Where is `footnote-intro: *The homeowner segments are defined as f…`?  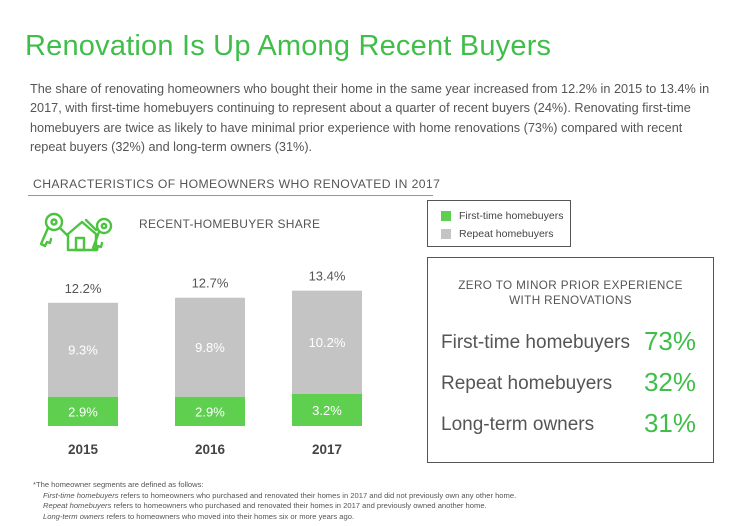 footnote-intro: *The homeowner segments are defined as f… is located at coordinates (118, 484).